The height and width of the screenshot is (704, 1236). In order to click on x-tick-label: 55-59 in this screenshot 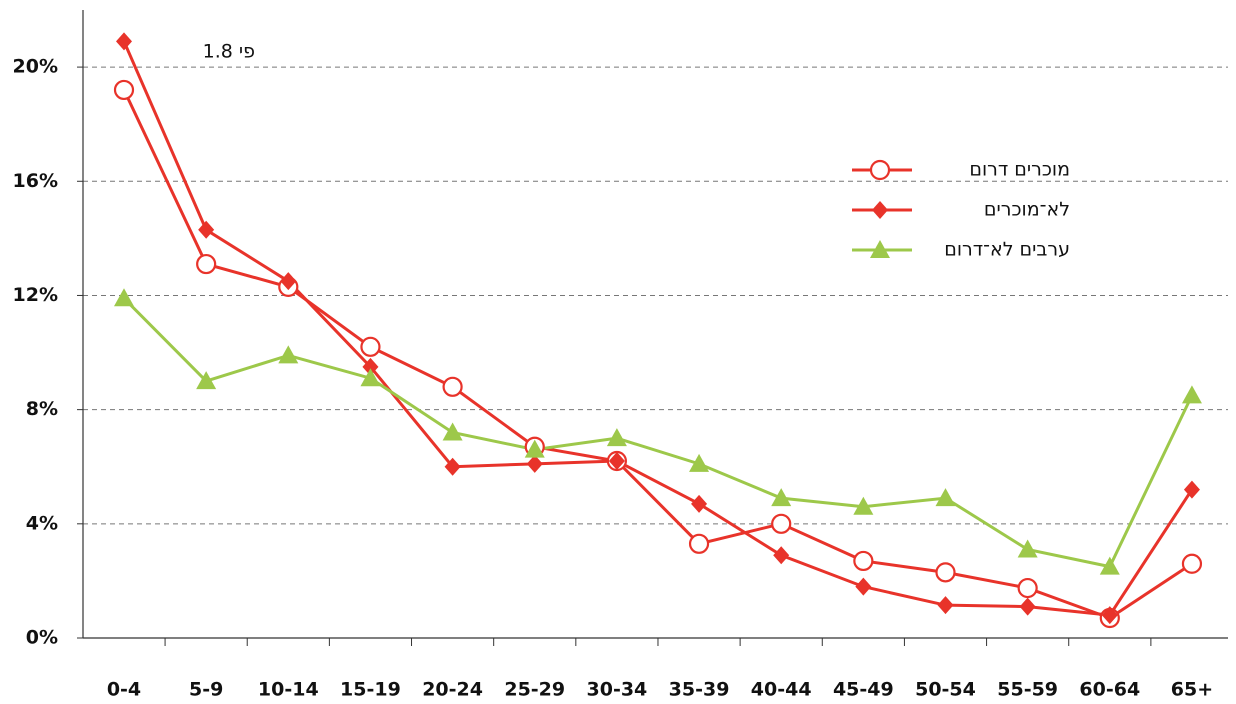, I will do `click(1027, 690)`.